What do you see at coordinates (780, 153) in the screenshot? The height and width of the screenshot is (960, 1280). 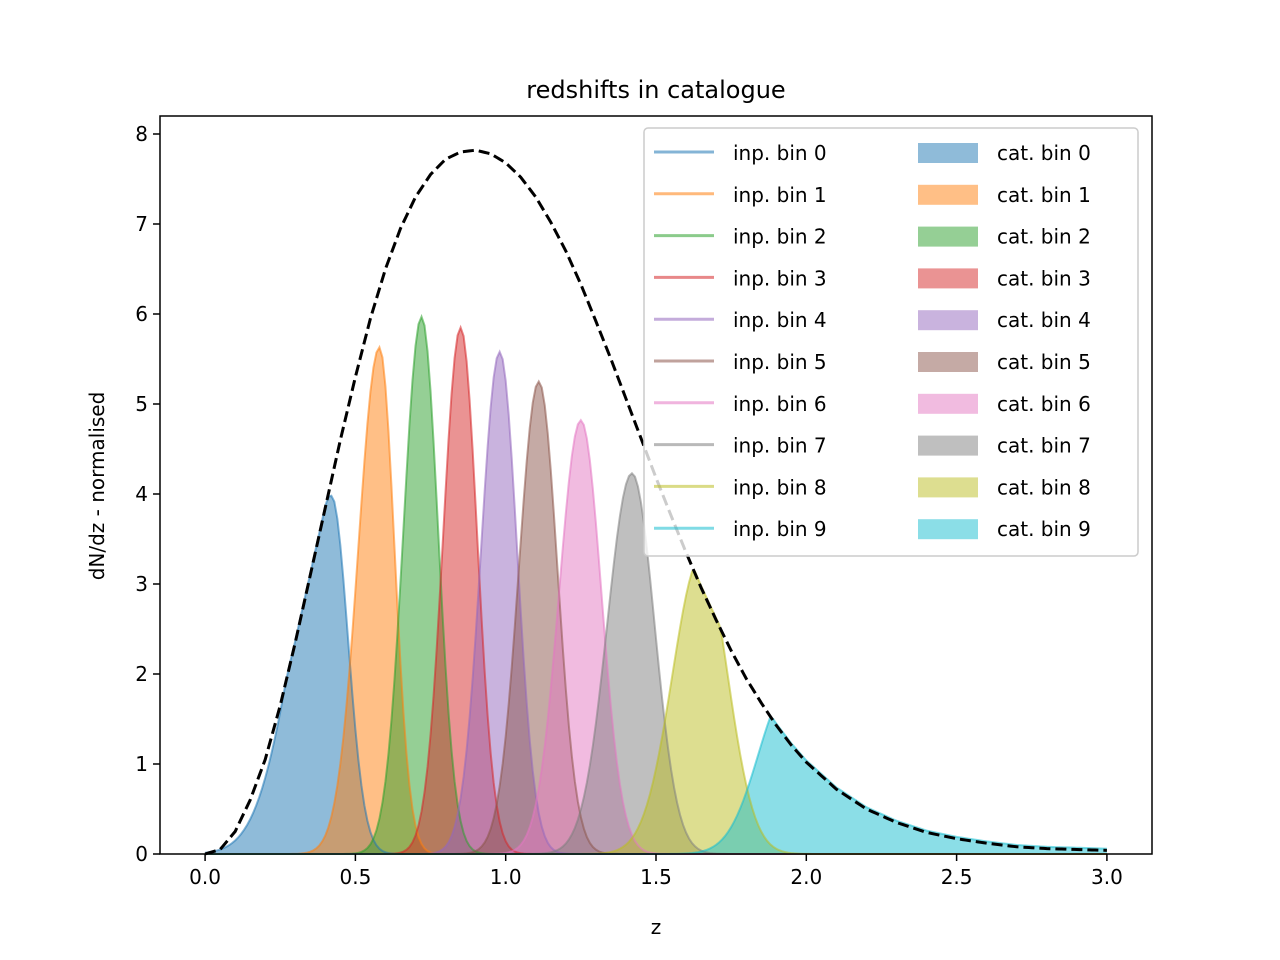 I see `legend-label-inp: inp. bin 0` at bounding box center [780, 153].